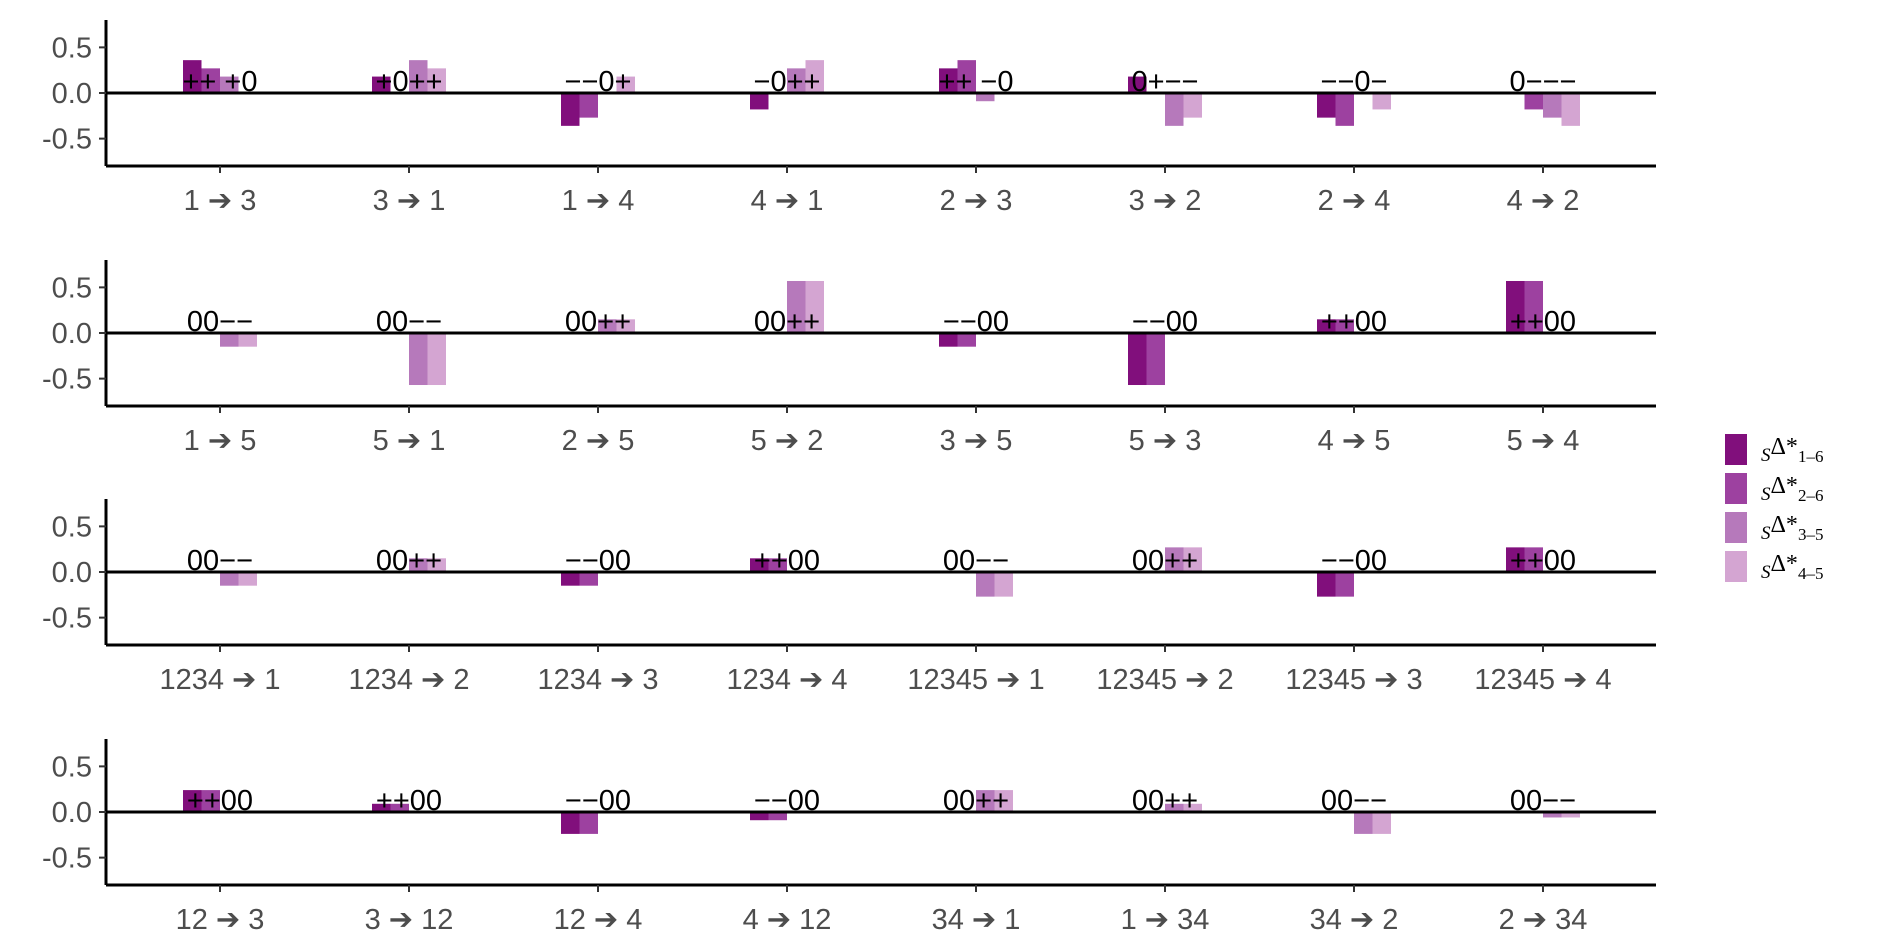 This screenshot has height=944, width=1889. Describe the element at coordinates (1792, 567) in the screenshot. I see `legend-label-4: SΔ*4–5` at that location.